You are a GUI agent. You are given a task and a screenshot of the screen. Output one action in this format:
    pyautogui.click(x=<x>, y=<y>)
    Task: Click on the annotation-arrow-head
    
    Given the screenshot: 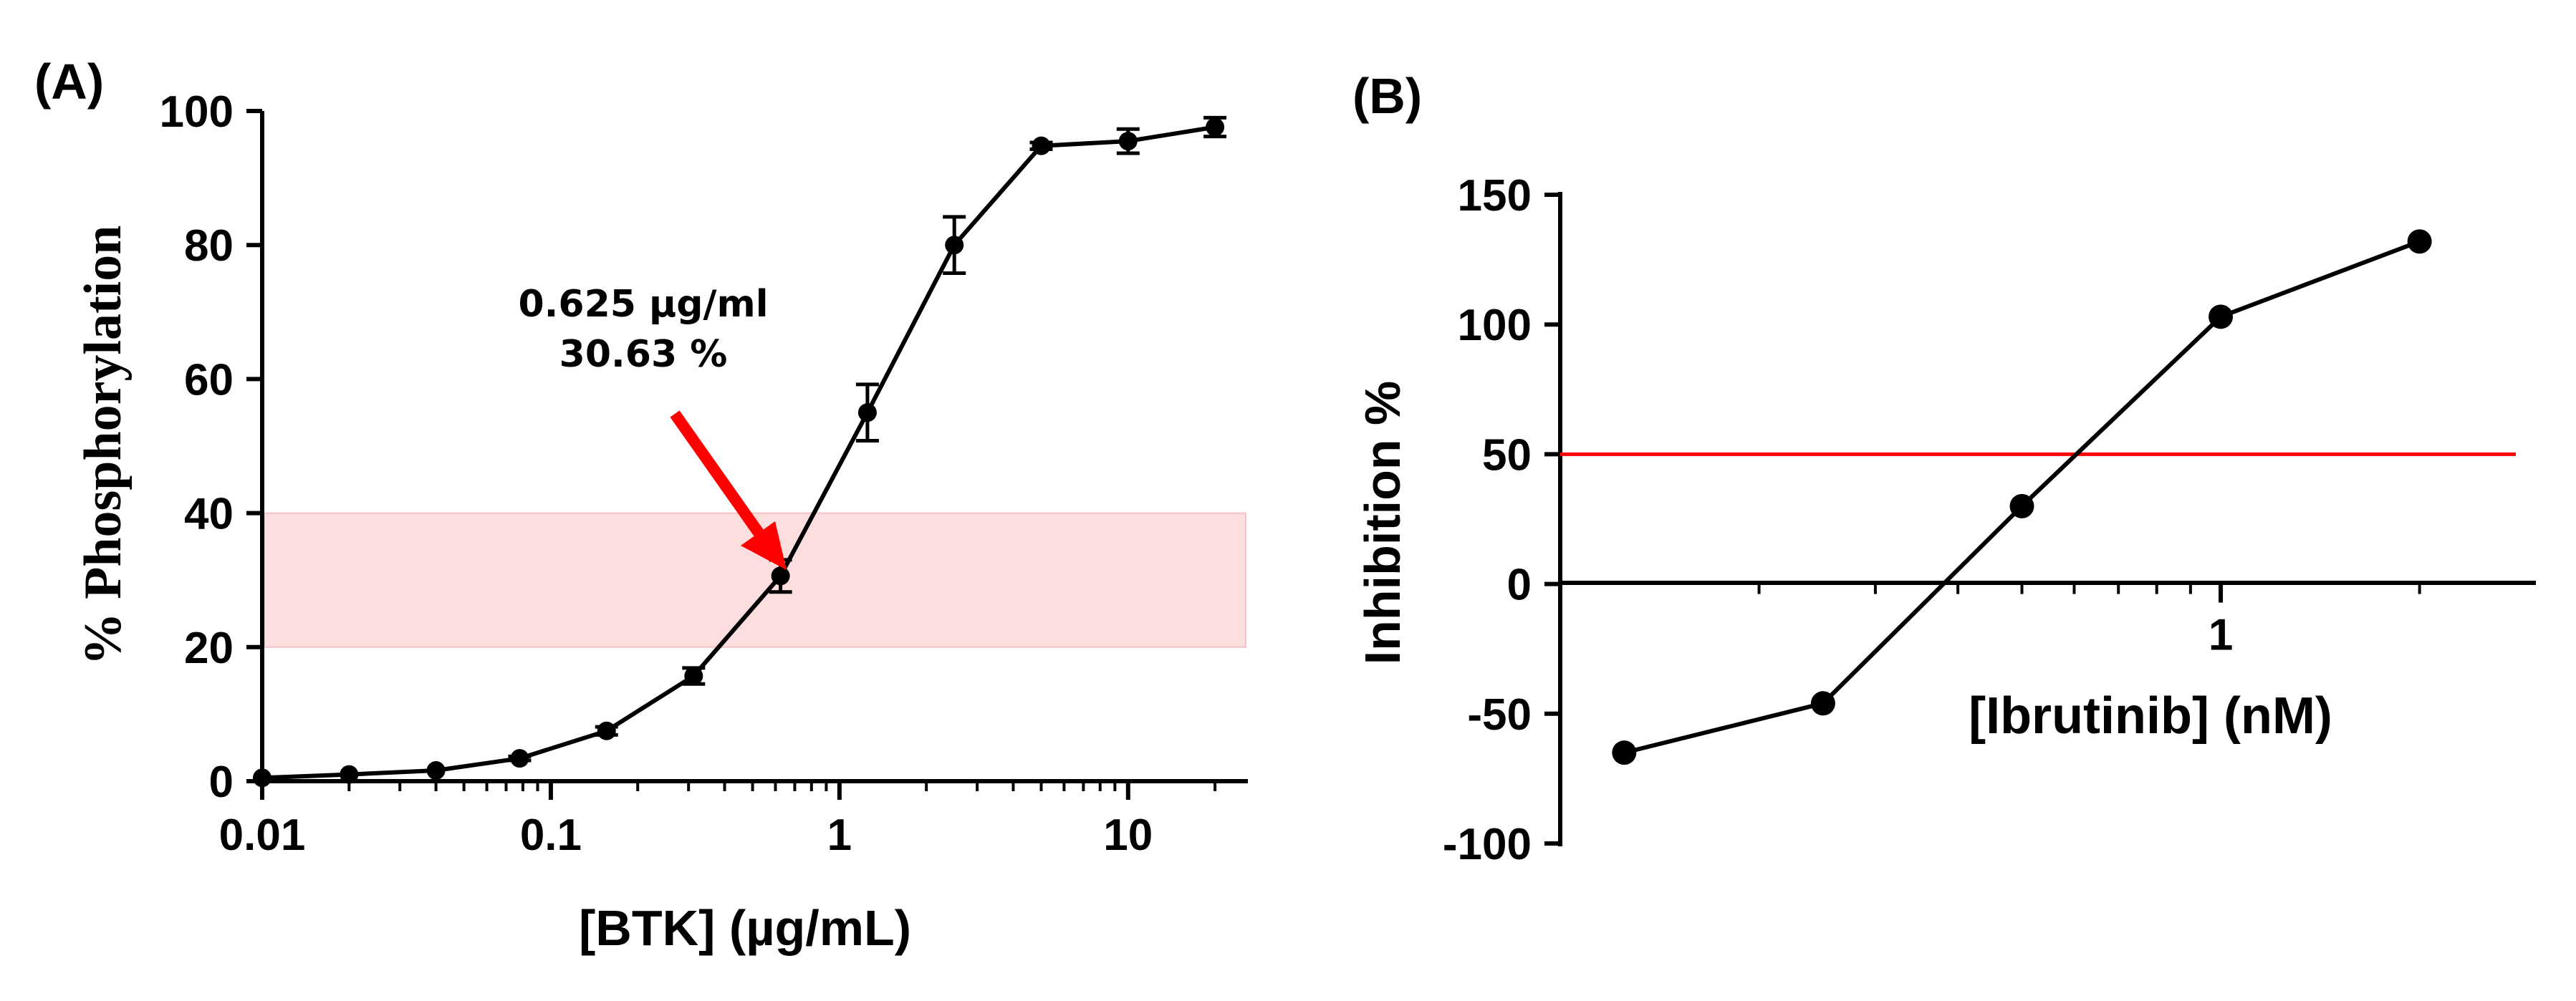 What is the action you would take?
    pyautogui.click(x=764, y=545)
    